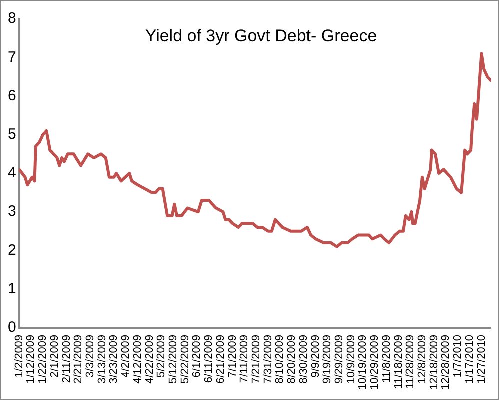  Describe the element at coordinates (434, 362) in the screenshot. I see `x-tick-label: 12/18/2009` at that location.